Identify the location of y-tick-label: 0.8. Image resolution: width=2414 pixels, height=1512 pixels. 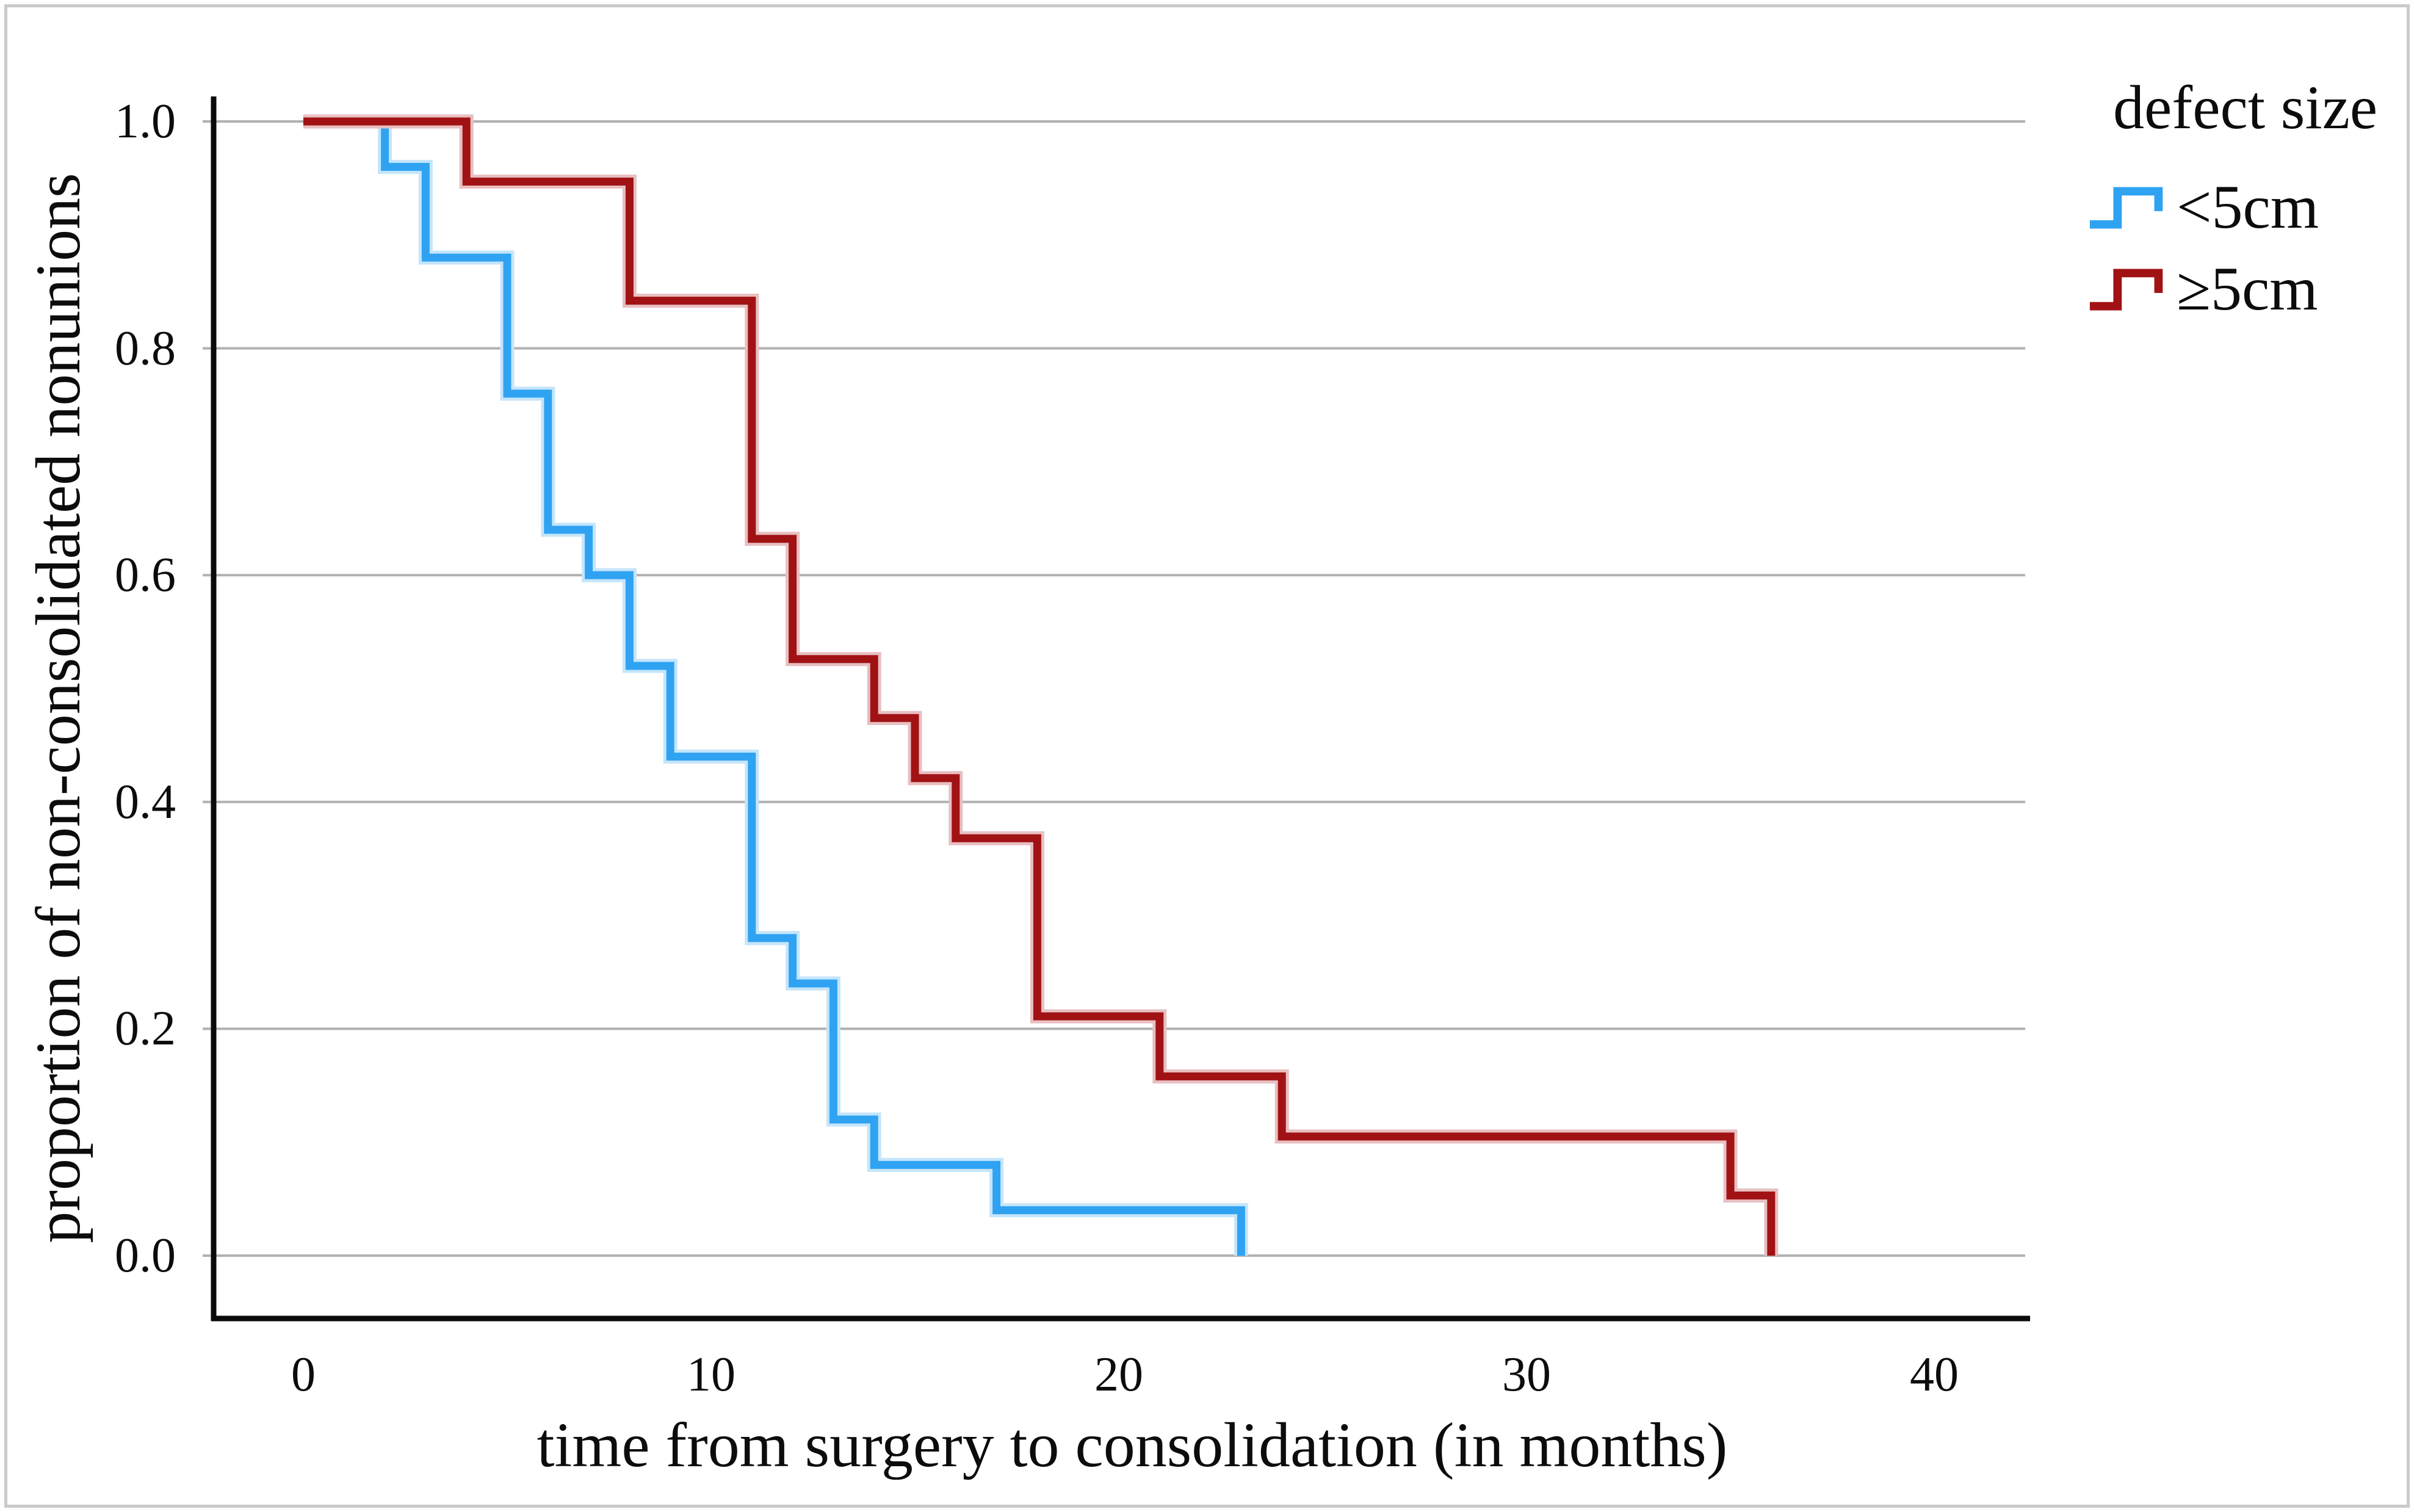
(146, 348).